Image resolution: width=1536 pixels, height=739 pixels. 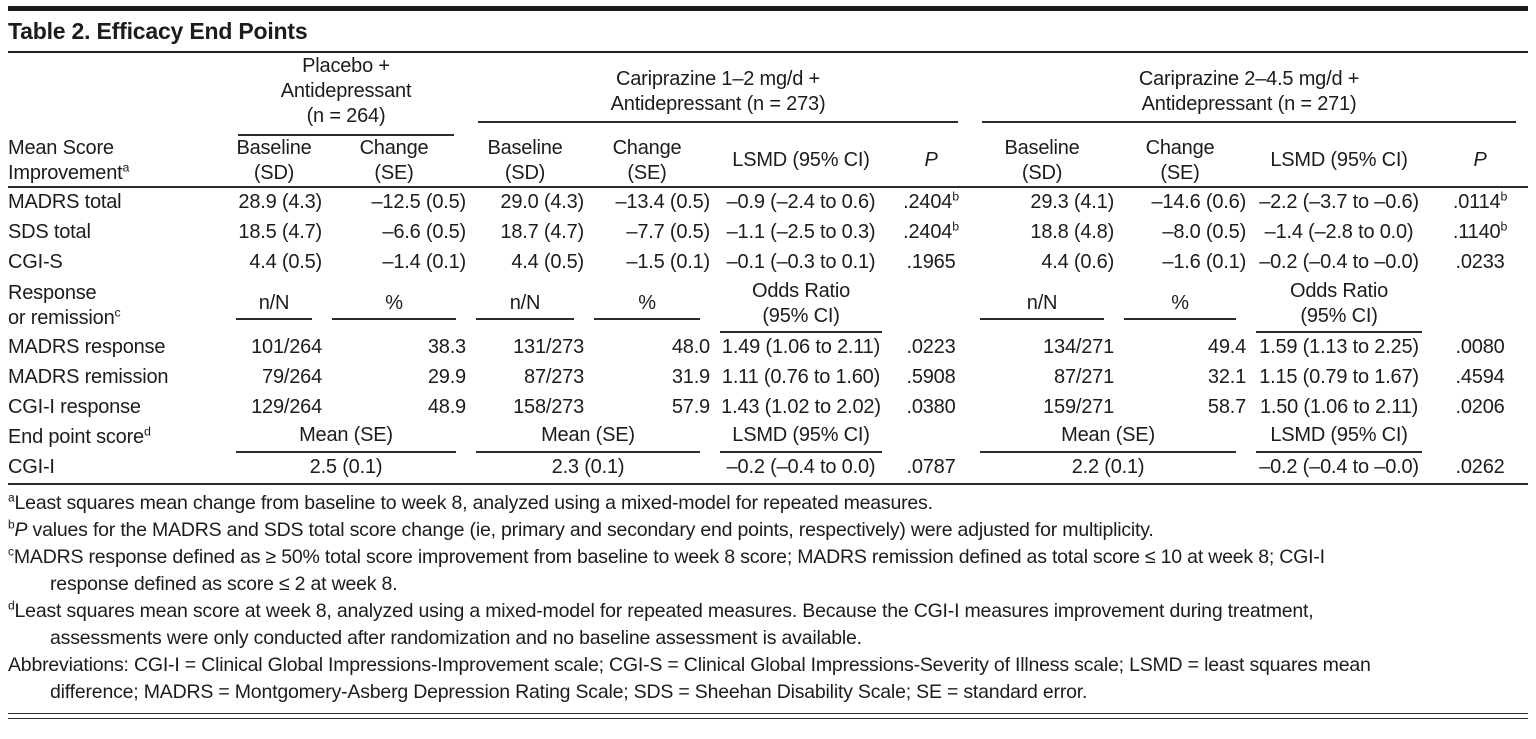 What do you see at coordinates (801, 377) in the screenshot?
I see `table-cell: 1.11 (0.76 to 1.60)` at bounding box center [801, 377].